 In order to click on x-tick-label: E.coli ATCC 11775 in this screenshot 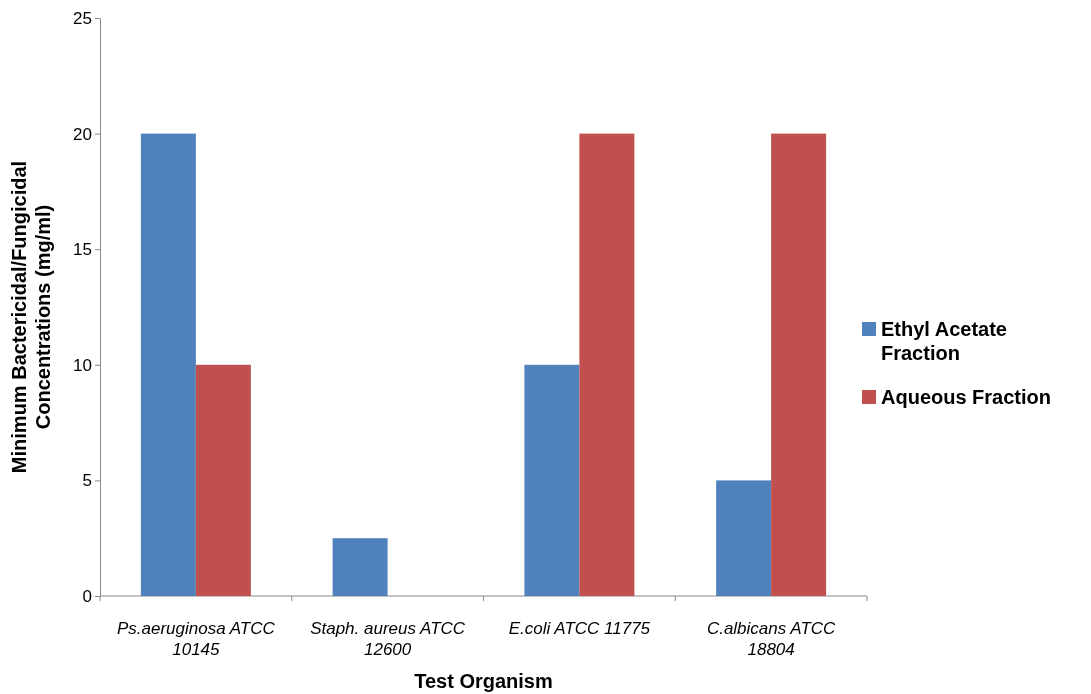, I will do `click(579, 628)`.